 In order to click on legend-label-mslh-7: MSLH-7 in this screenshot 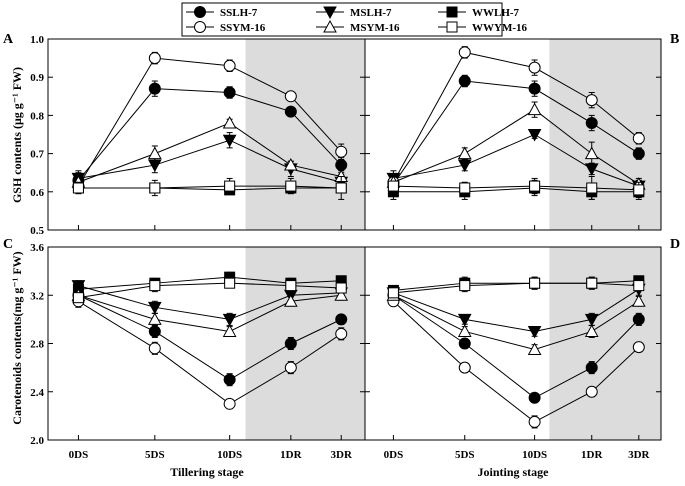, I will do `click(371, 13)`.